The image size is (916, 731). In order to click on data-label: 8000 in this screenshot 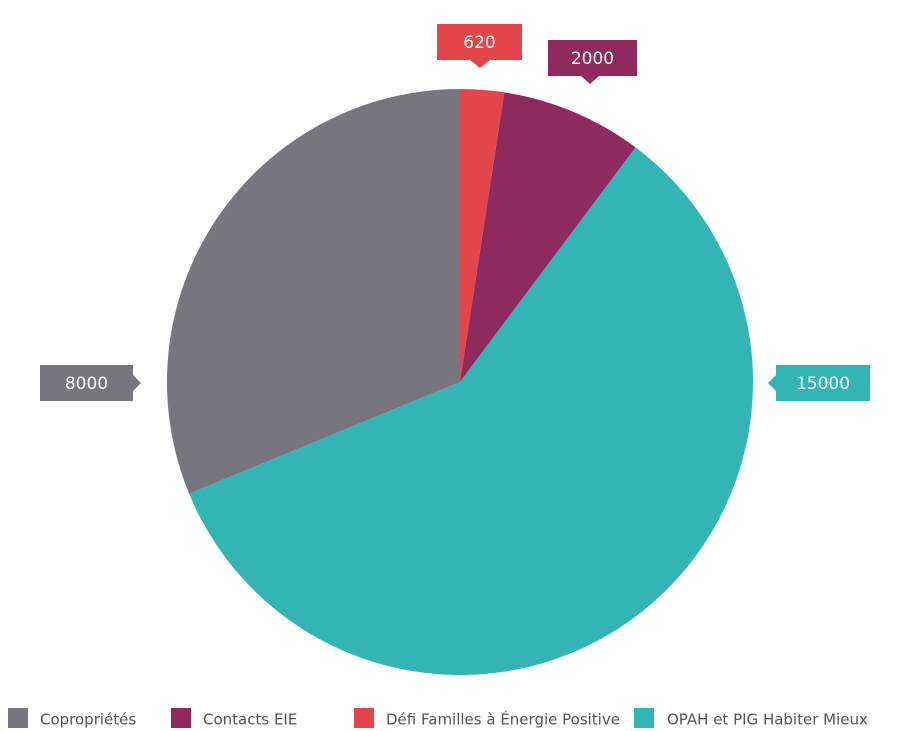, I will do `click(86, 384)`.